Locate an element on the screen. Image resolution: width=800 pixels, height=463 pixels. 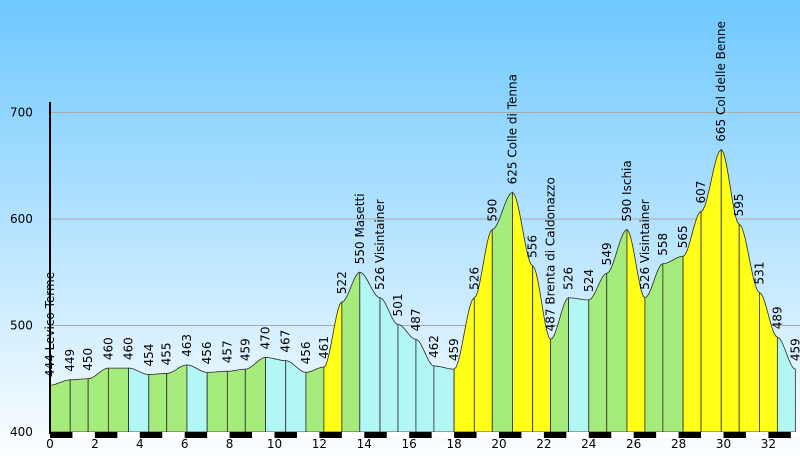
x-tick-label: 18 is located at coordinates (453, 444).